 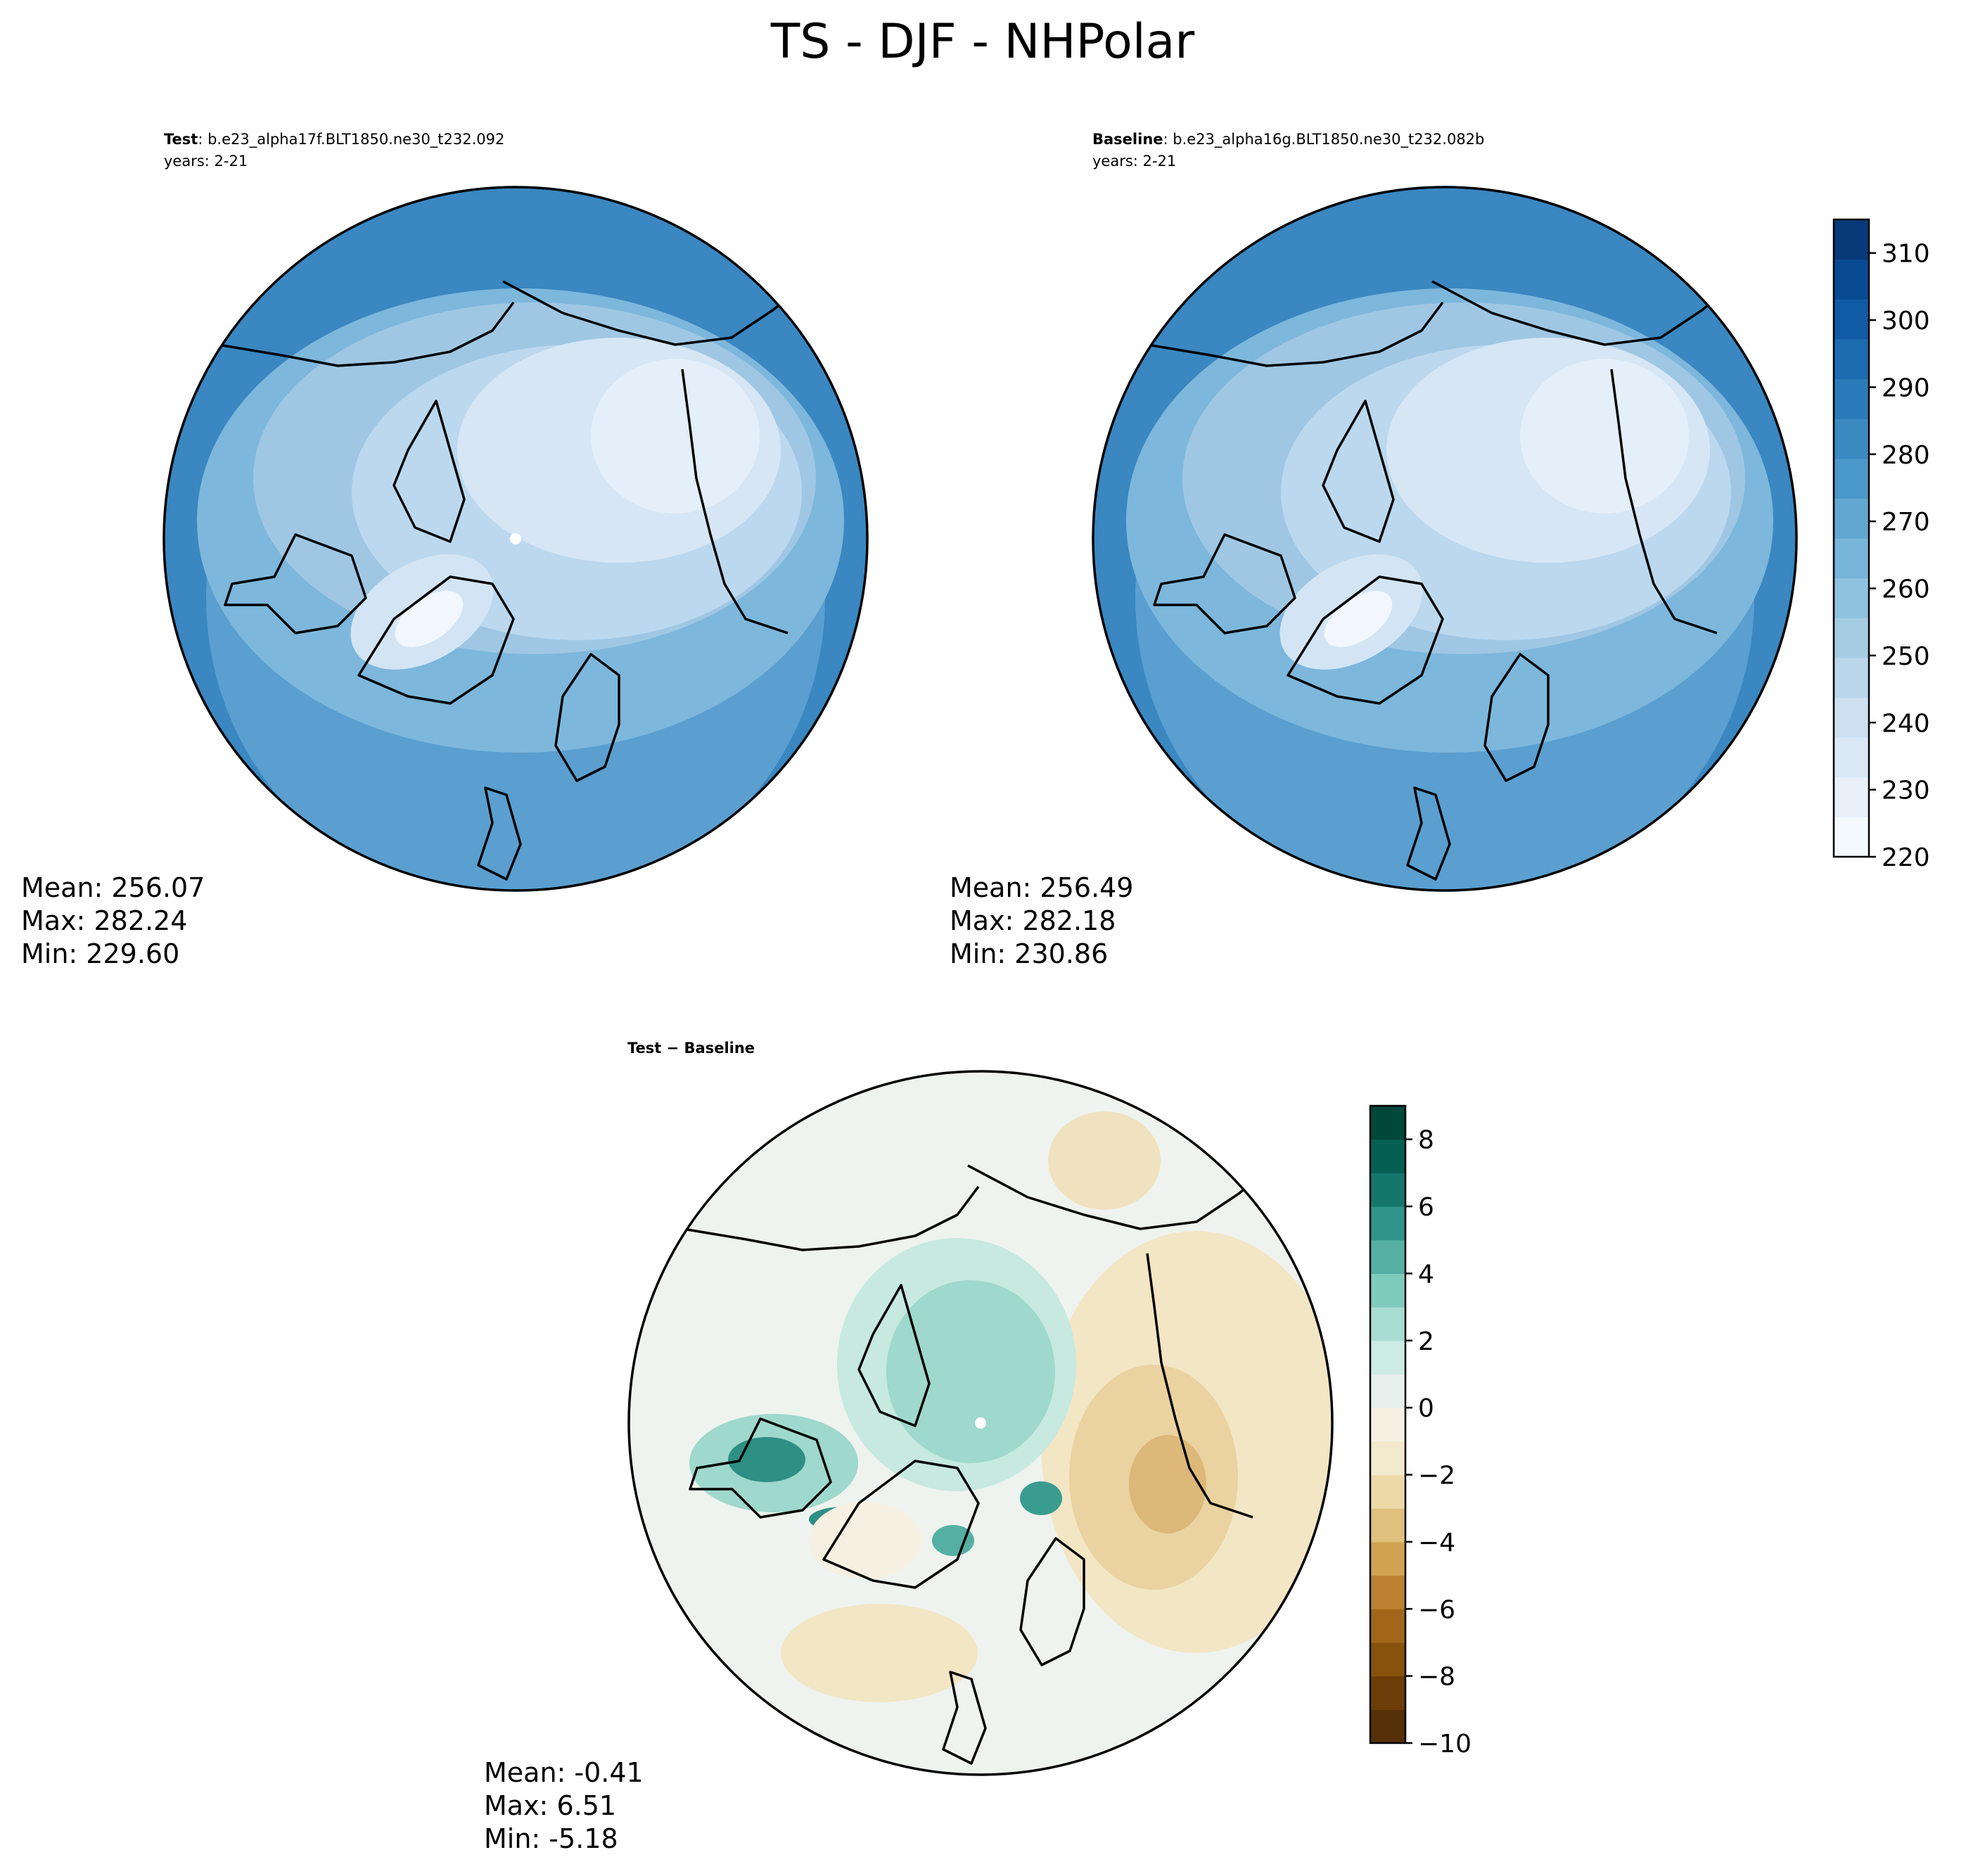 What do you see at coordinates (1436, 1677) in the screenshot?
I see `colorbar-difference-tick-label: −8` at bounding box center [1436, 1677].